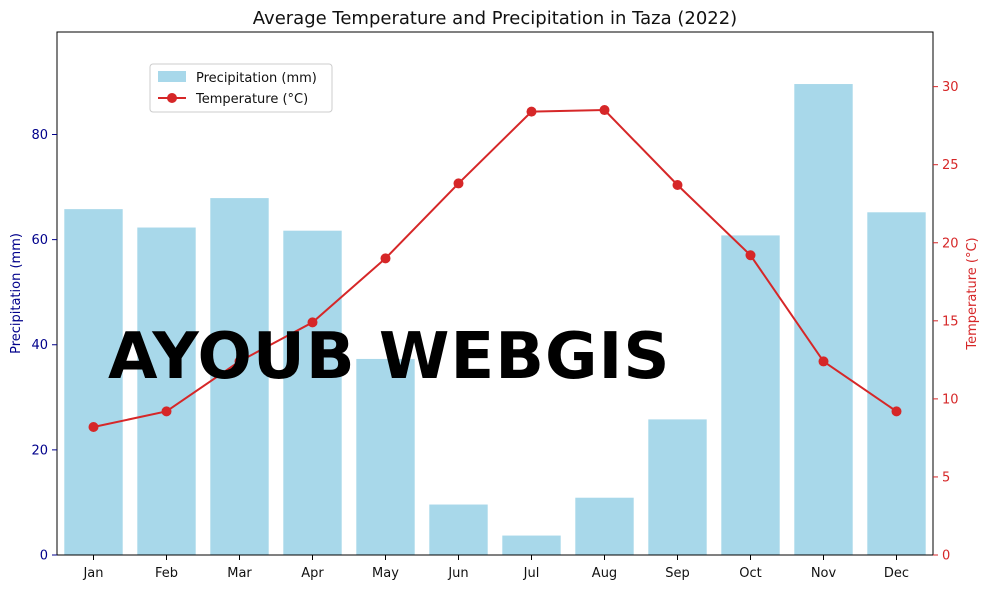  I want to click on temperature-point-dec, so click(896, 411).